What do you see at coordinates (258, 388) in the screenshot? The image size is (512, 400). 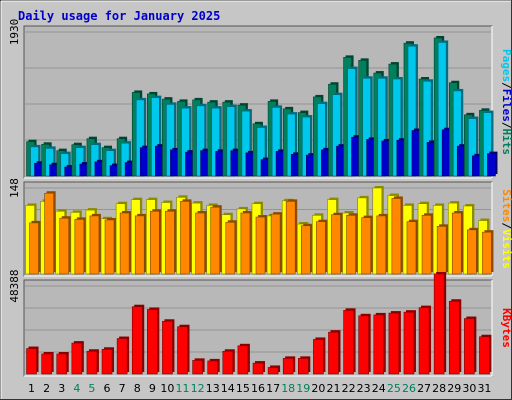 I see `x-tick-day-16: 16` at bounding box center [258, 388].